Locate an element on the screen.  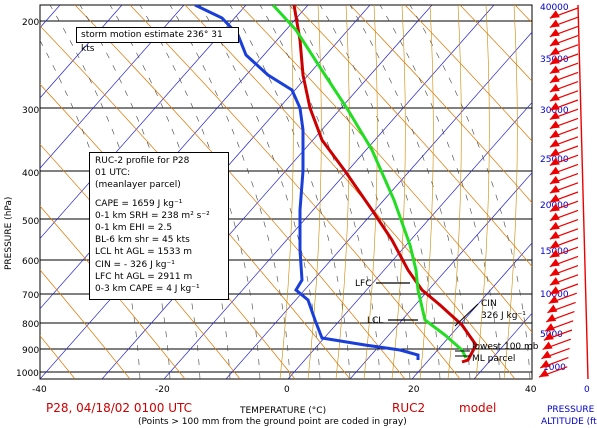
pressure-tick: 400 is located at coordinates (30, 174).